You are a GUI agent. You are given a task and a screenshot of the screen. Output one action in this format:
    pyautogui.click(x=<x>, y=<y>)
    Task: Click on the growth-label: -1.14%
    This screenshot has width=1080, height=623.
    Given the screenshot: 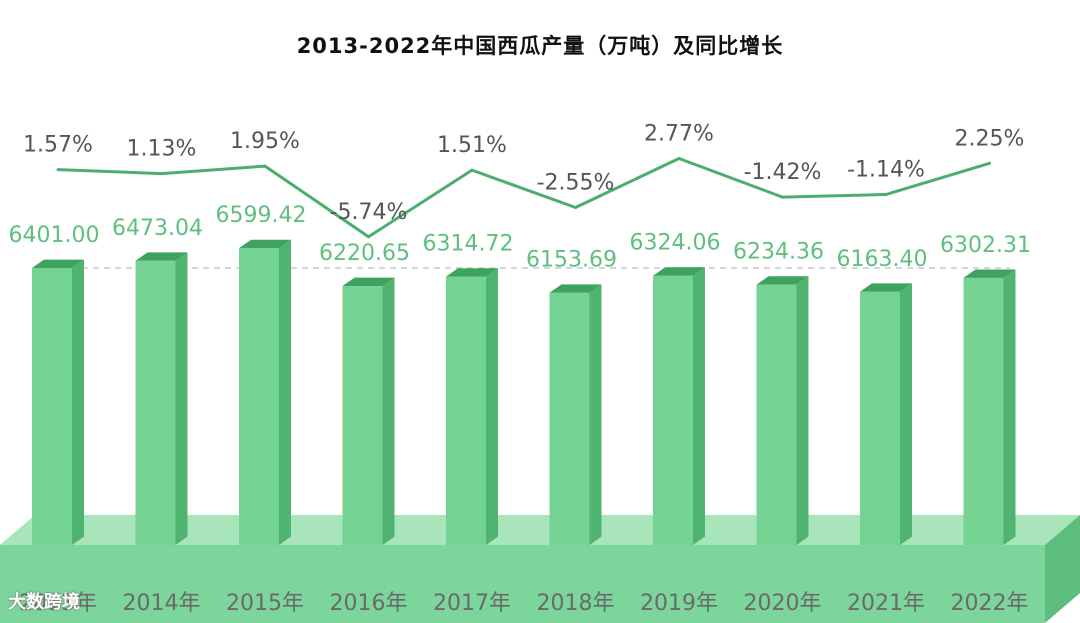 What is the action you would take?
    pyautogui.click(x=886, y=170)
    